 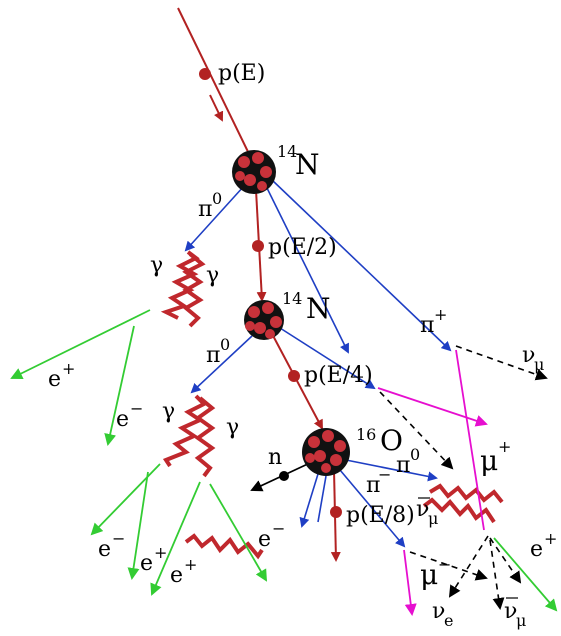 I want to click on nucleus-o16, so click(x=326, y=452).